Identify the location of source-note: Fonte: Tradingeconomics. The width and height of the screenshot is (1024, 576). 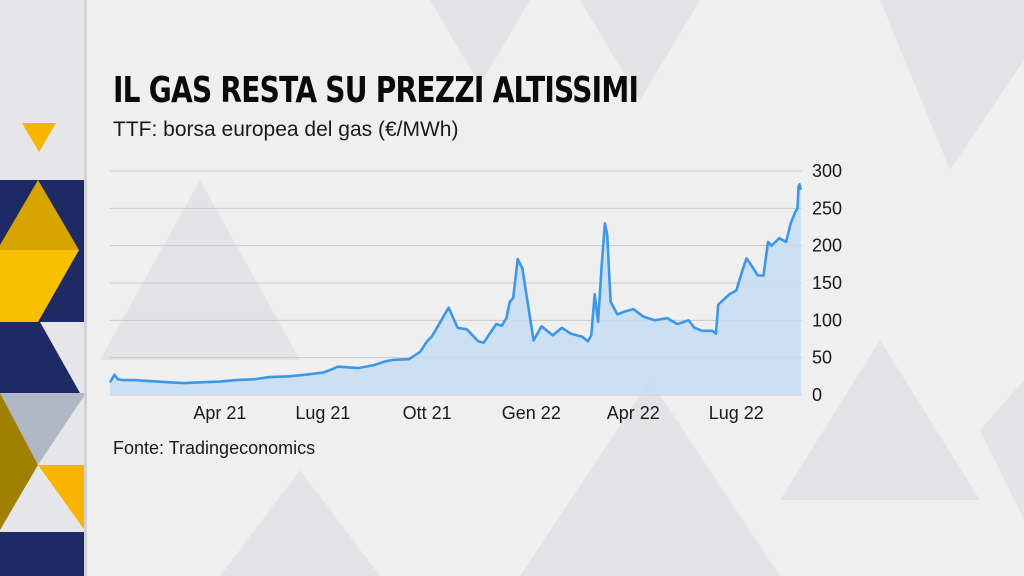
(214, 448).